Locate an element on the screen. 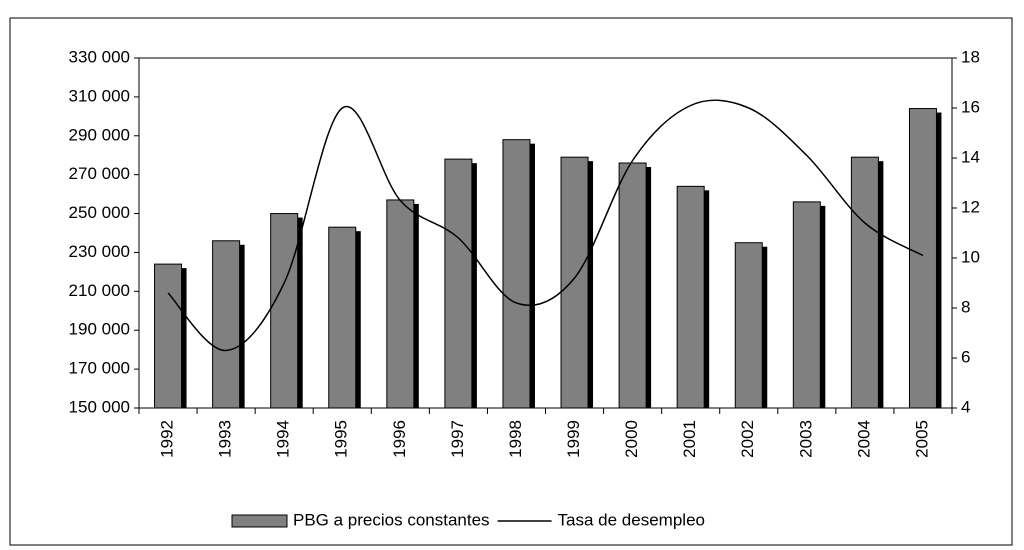  y-tick-label: 230 000 is located at coordinates (99, 251).